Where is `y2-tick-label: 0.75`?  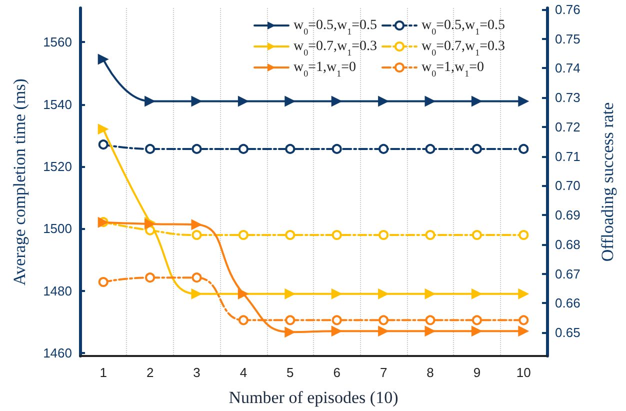 y2-tick-label: 0.75 is located at coordinates (567, 38).